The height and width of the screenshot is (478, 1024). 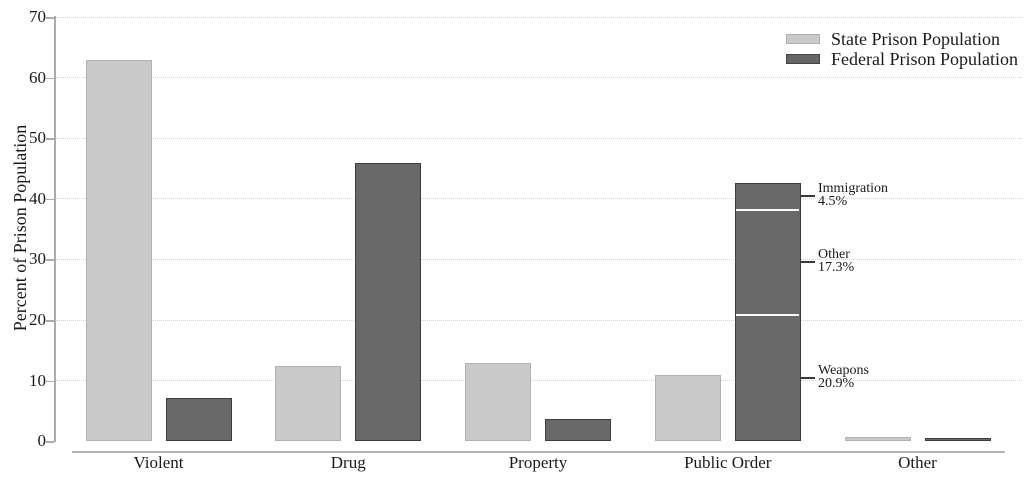 I want to click on annotation-other: Other 17.3%, so click(x=836, y=261).